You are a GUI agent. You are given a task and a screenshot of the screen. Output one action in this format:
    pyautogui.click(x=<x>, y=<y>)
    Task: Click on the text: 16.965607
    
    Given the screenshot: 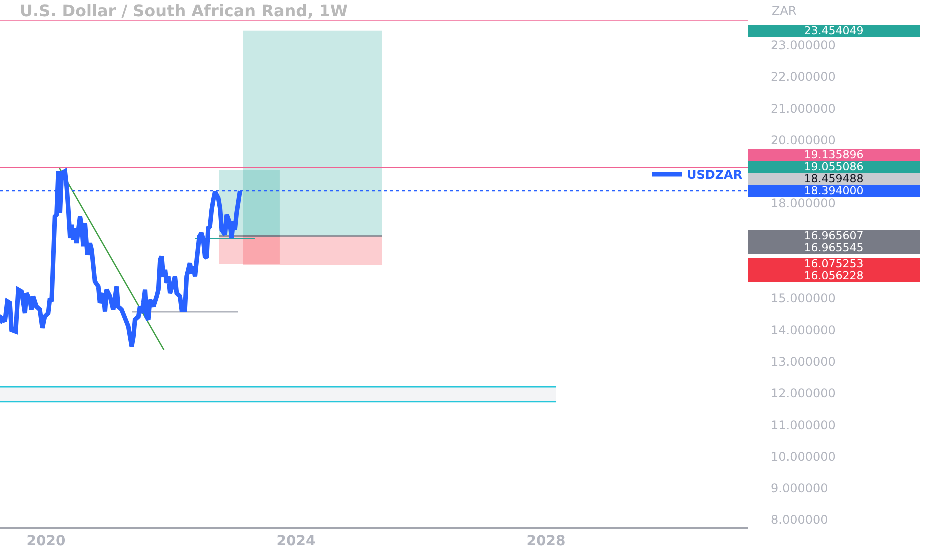 What is the action you would take?
    pyautogui.click(x=834, y=236)
    